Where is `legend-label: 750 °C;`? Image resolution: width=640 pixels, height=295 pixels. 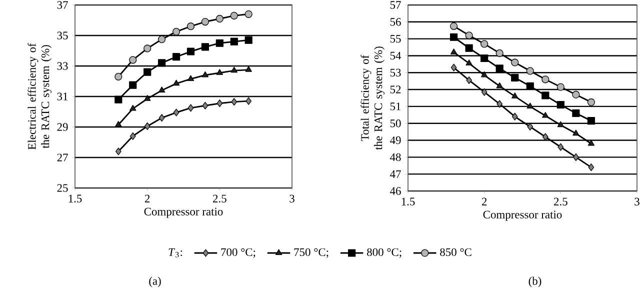 legend-label: 750 °C; is located at coordinates (311, 253).